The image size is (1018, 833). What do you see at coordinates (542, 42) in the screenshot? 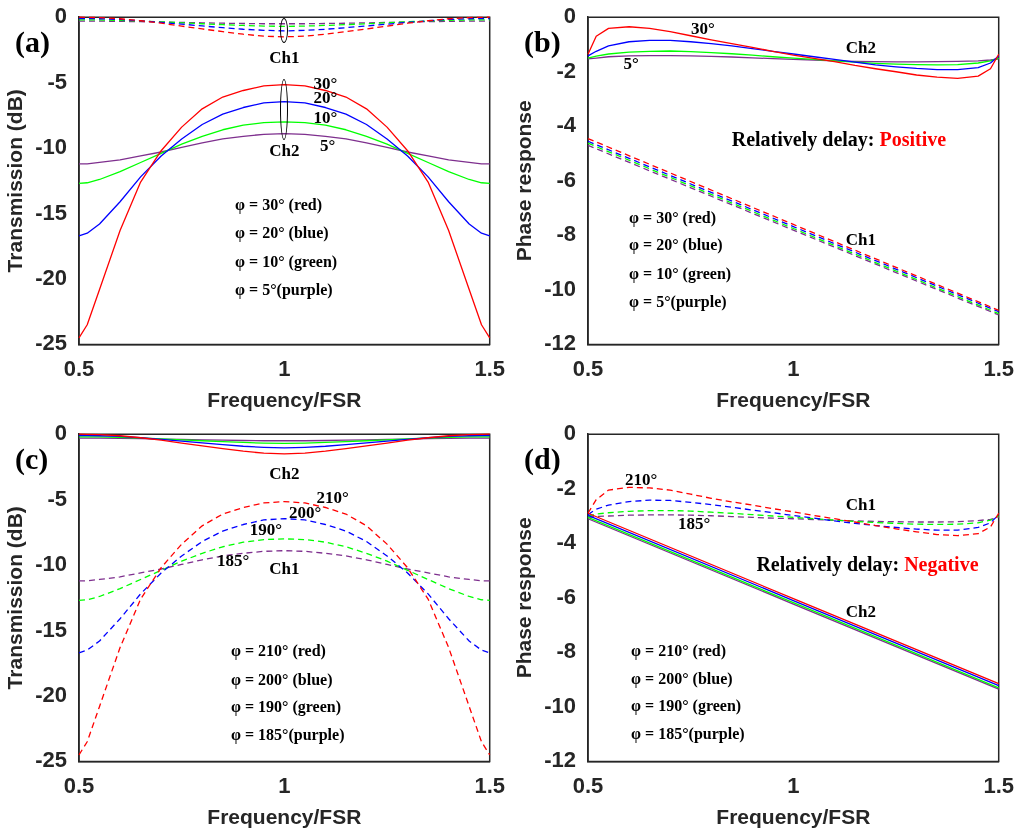
I see `chart-title: (b)` at bounding box center [542, 42].